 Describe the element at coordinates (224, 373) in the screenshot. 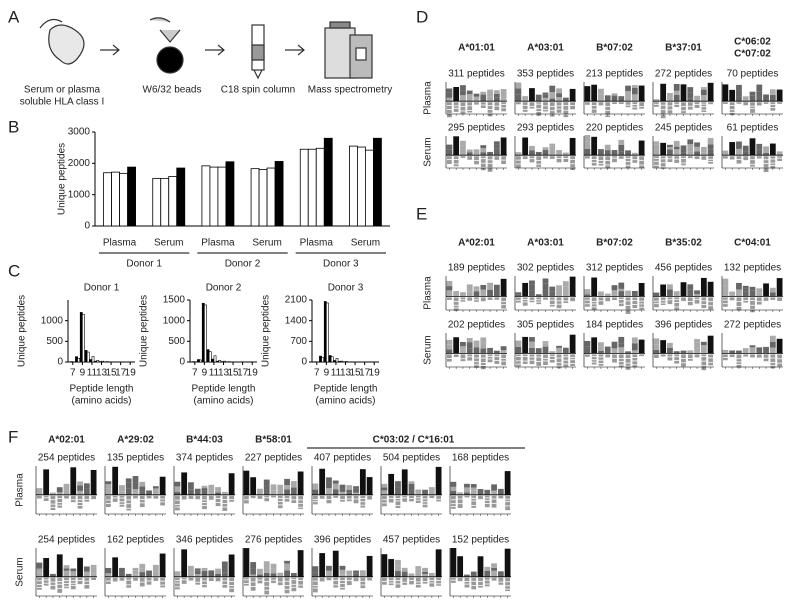

I see `x-tick-label: 13` at that location.